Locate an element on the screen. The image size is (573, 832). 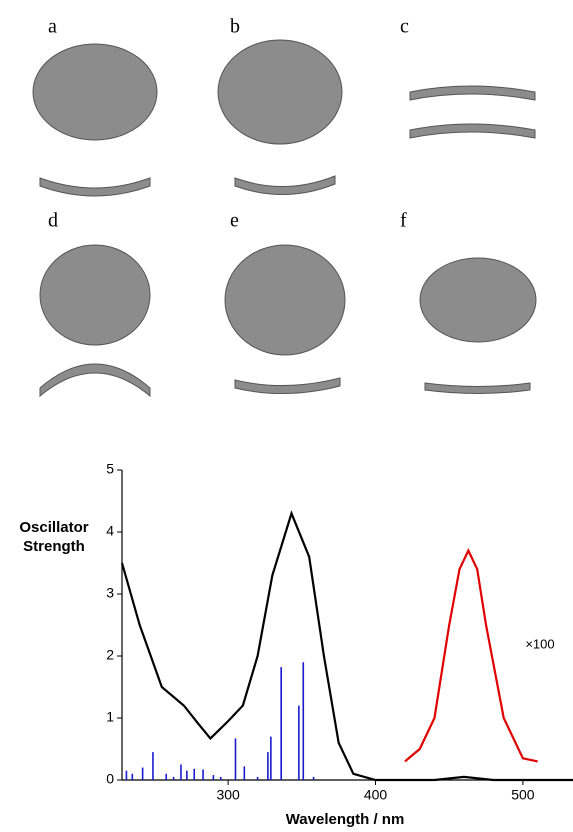
spectrum-line is located at coordinates (471, 655).